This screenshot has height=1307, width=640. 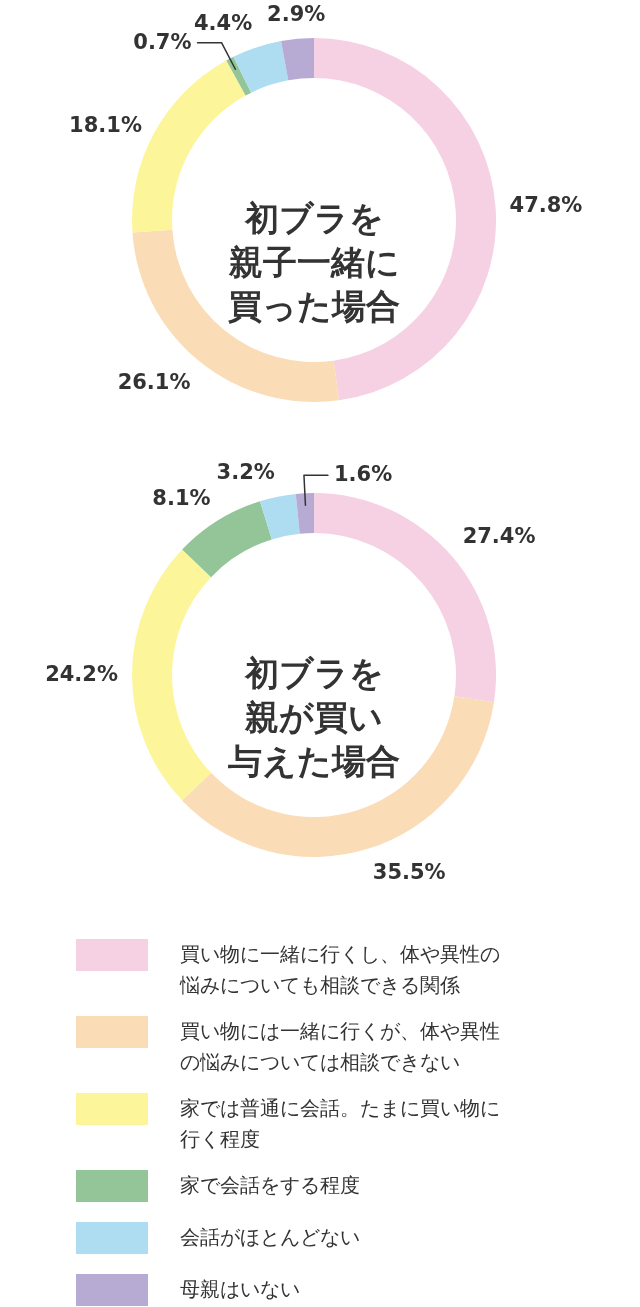 I want to click on data-label: 26.1%, so click(x=154, y=382).